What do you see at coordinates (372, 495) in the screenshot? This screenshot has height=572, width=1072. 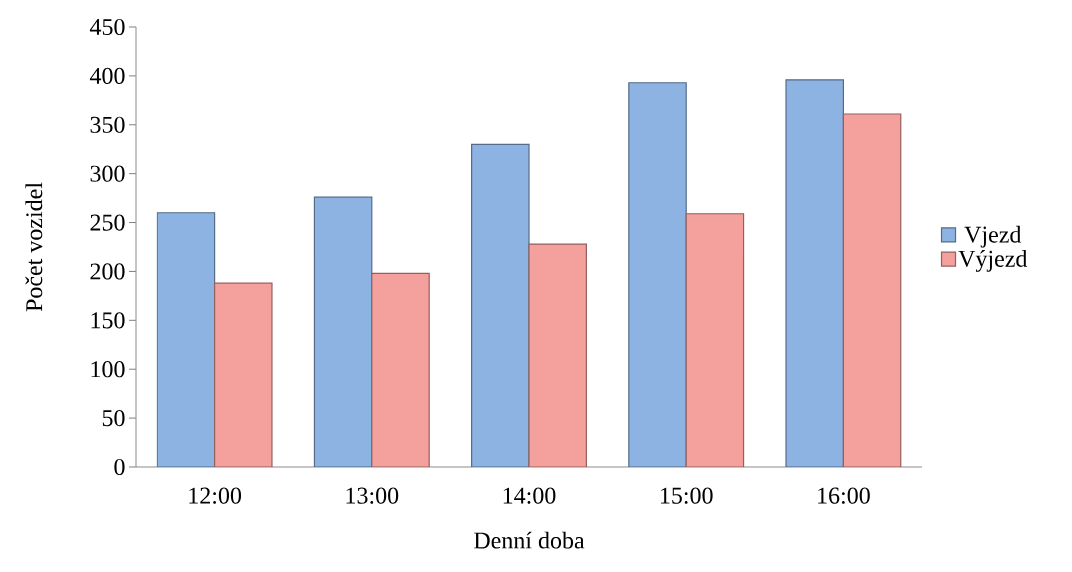 I see `x-tick-label: 13:00` at bounding box center [372, 495].